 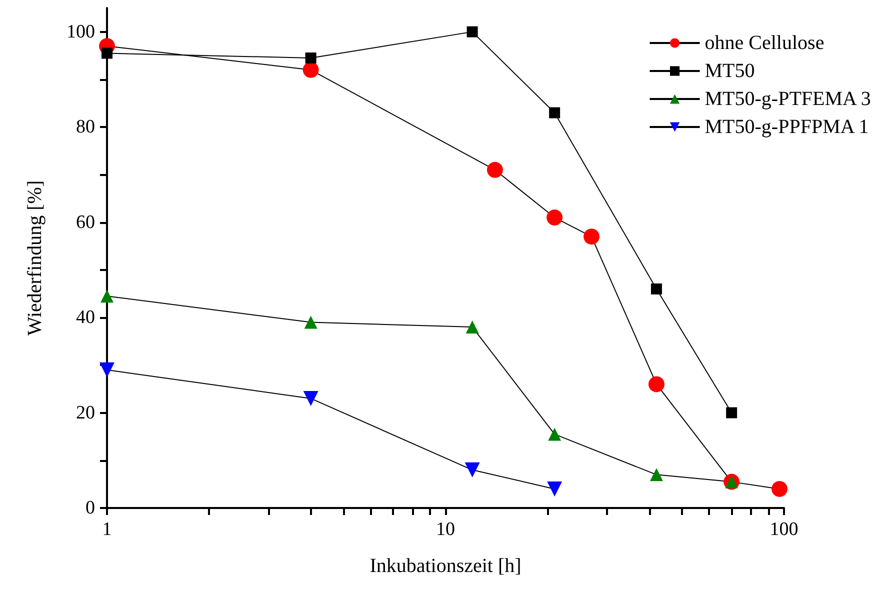 What do you see at coordinates (85, 127) in the screenshot?
I see `y-tick-label: 80` at bounding box center [85, 127].